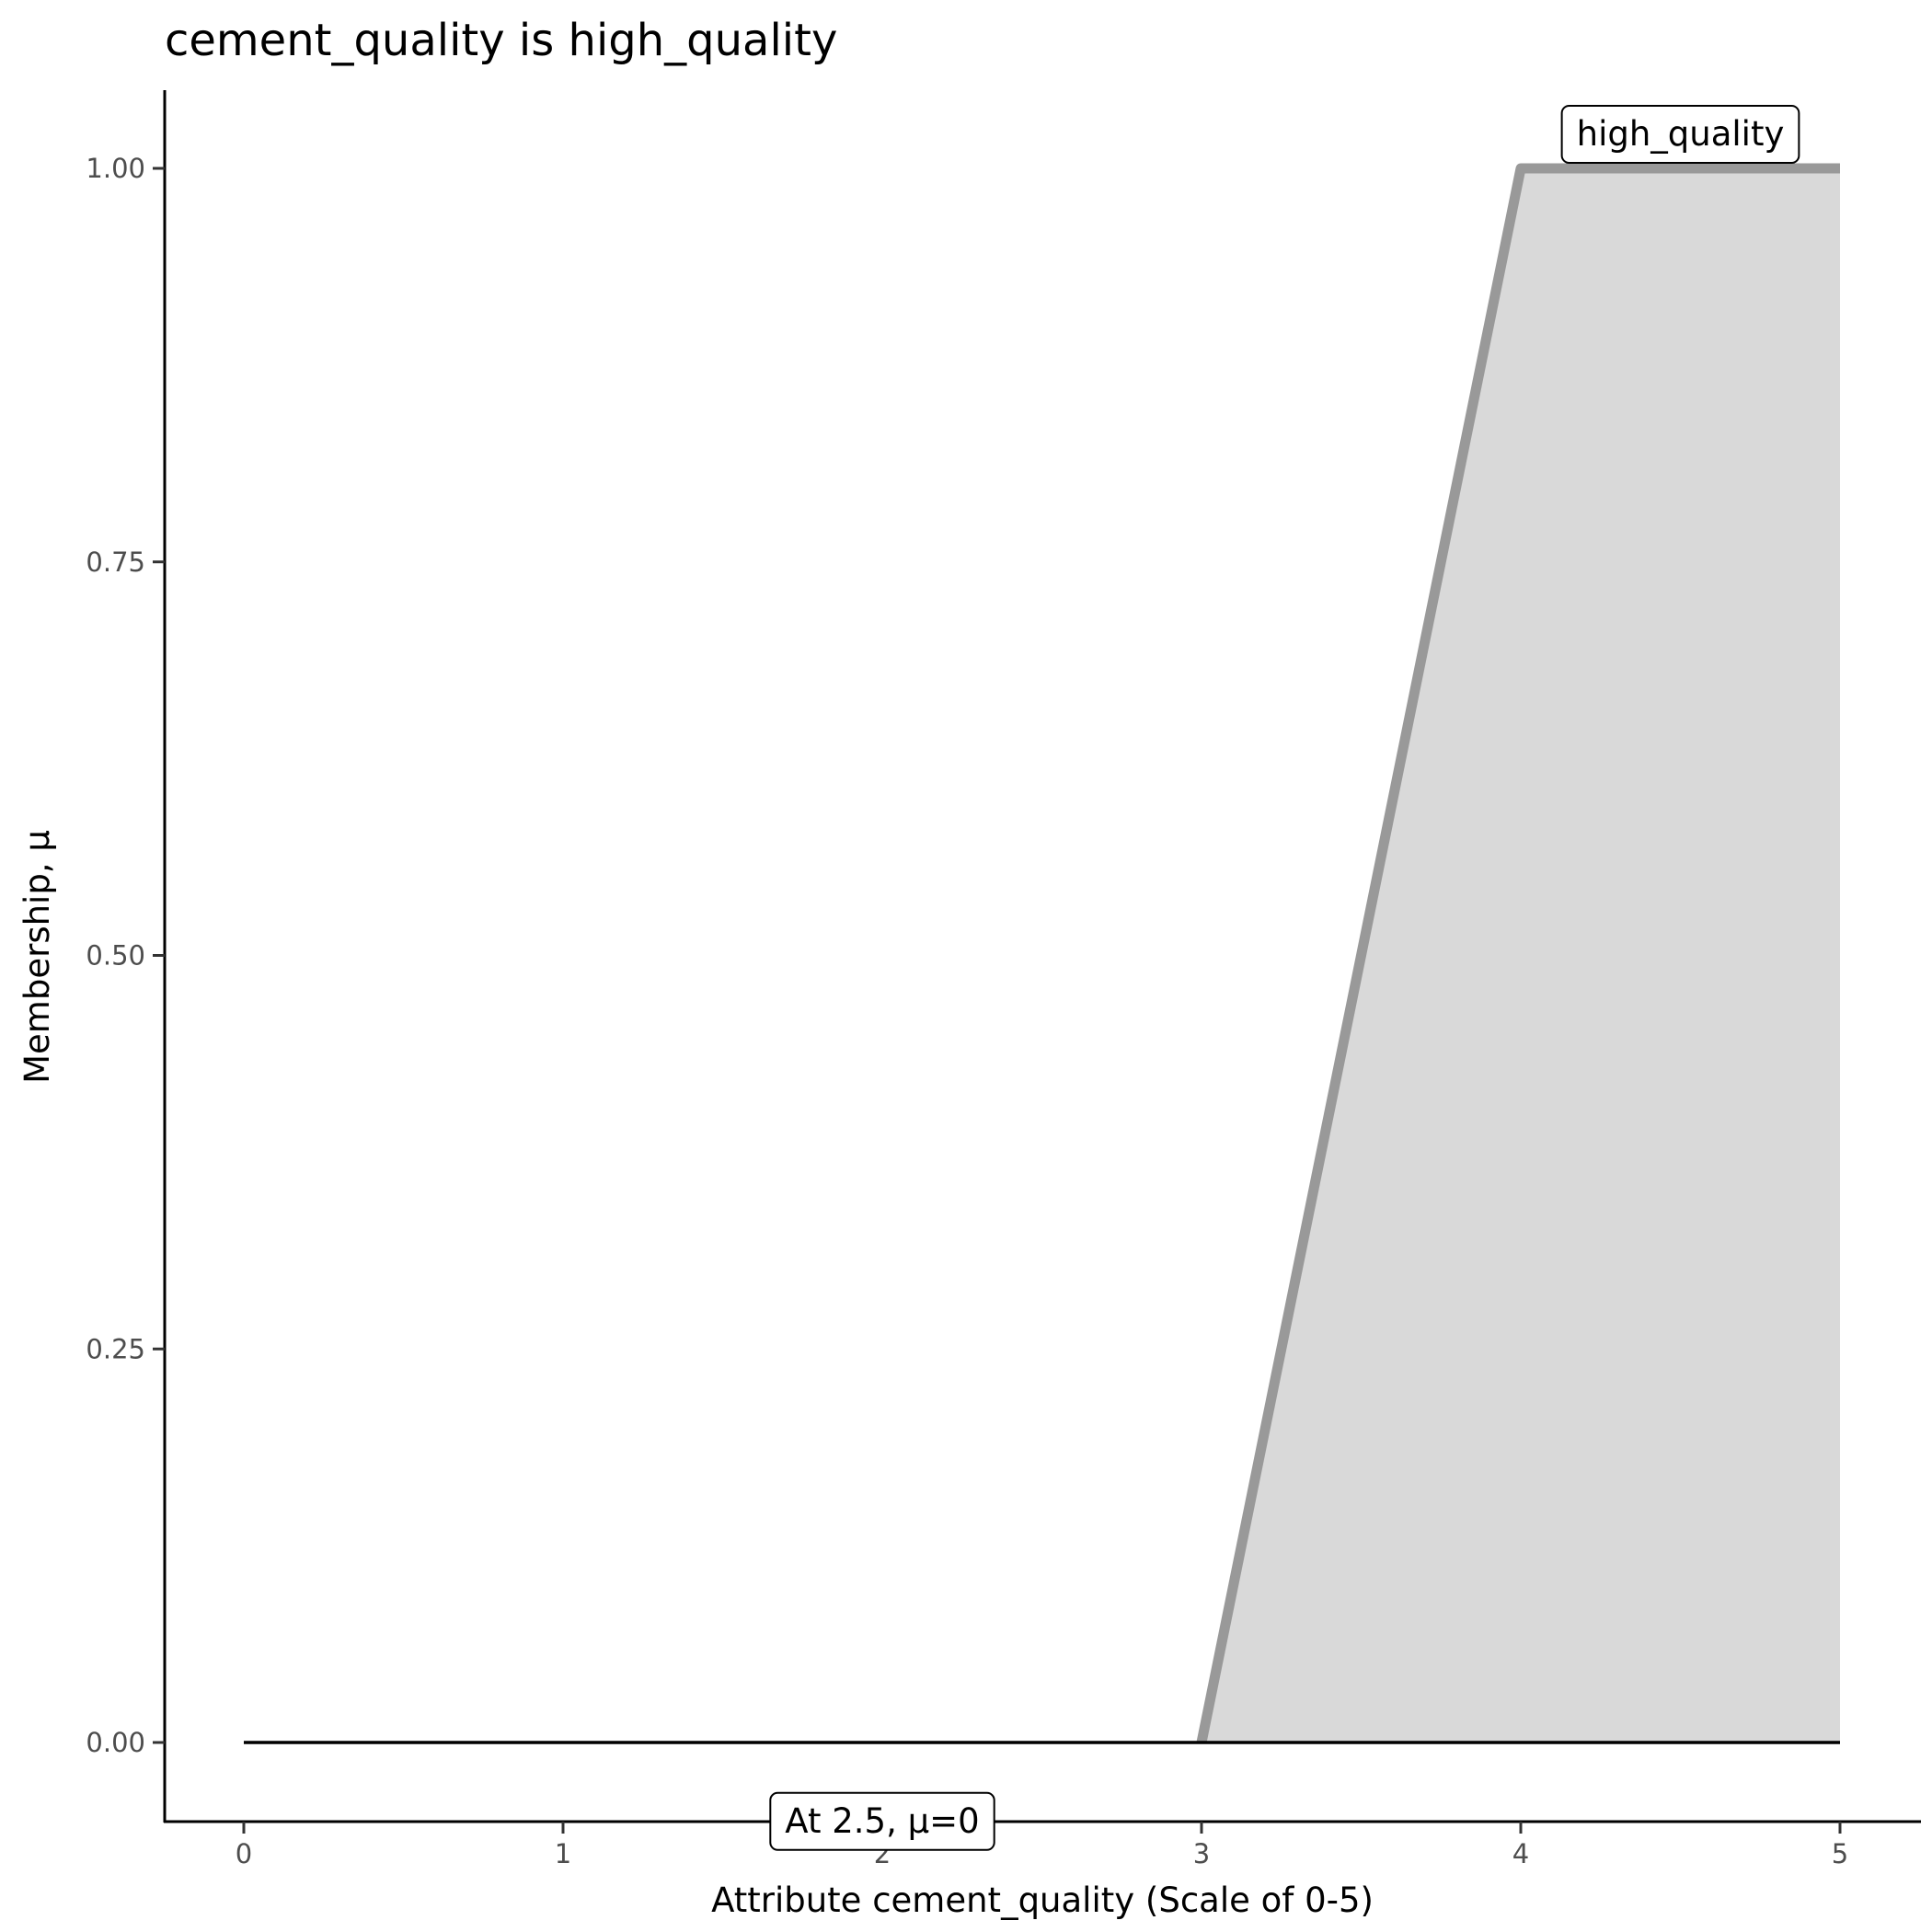 The height and width of the screenshot is (1932, 1932). I want to click on y-axis-ticks: 0.00 0.25 0.50 0.75 1.00, so click(126, 955).